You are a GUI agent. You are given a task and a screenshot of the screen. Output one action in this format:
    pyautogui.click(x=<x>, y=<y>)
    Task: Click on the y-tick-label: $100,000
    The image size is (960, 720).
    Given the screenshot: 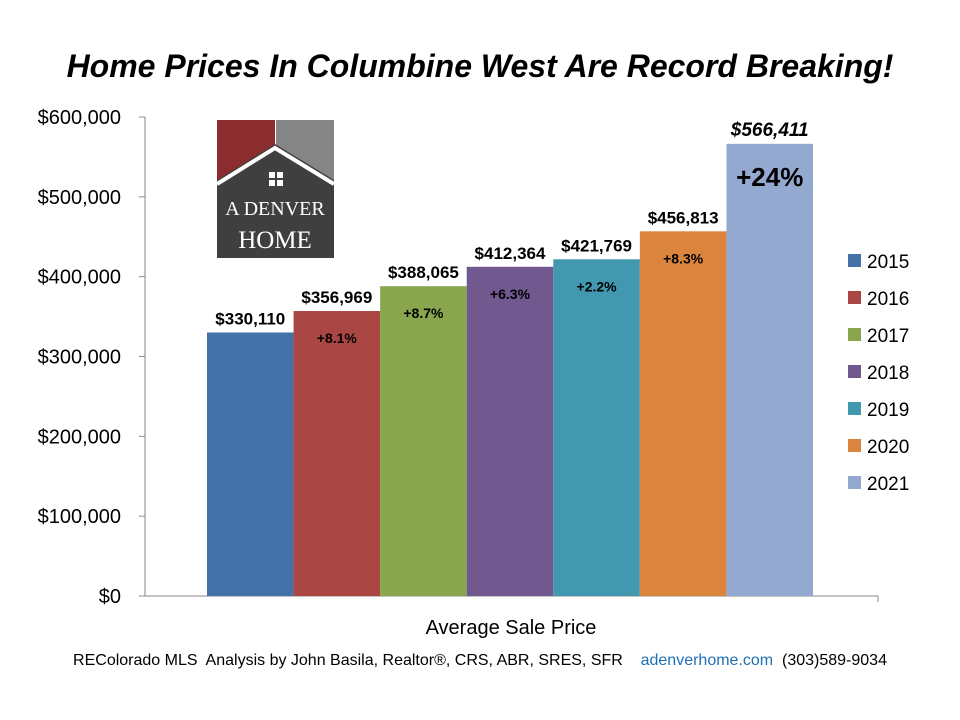 What is the action you would take?
    pyautogui.click(x=79, y=517)
    